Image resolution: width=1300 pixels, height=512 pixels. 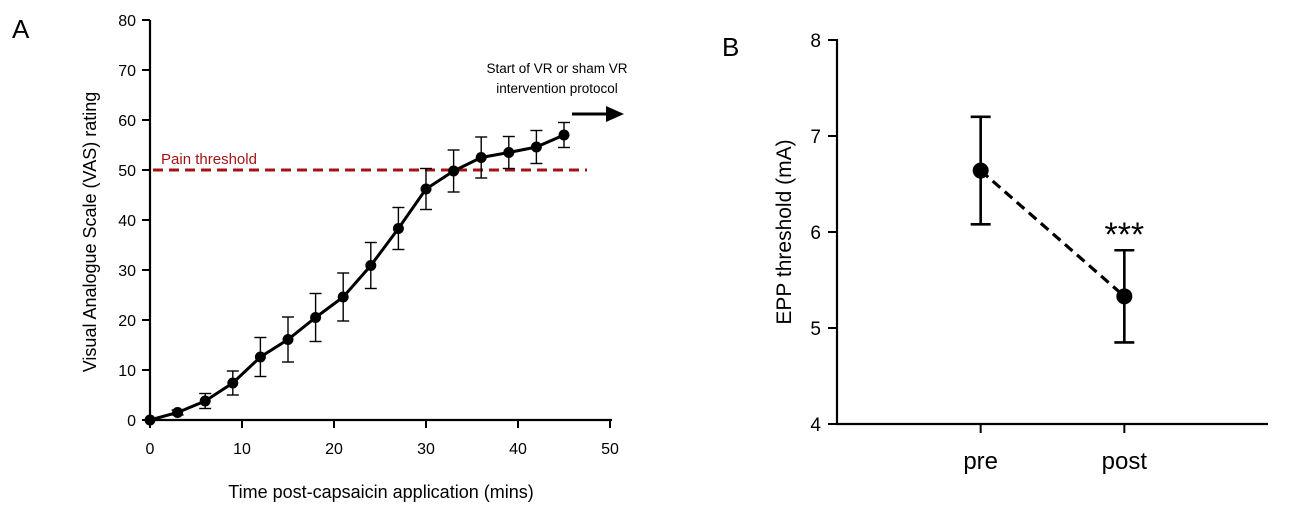 I want to click on panel-a-x-tick-label: 30, so click(x=426, y=449).